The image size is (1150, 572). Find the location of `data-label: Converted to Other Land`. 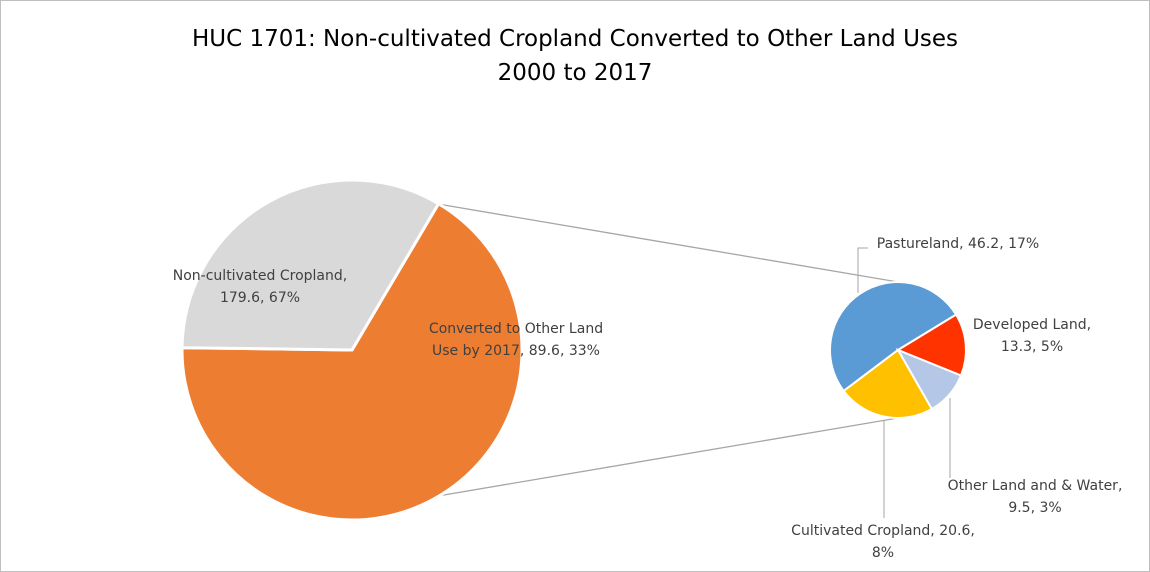

data-label: Converted to Other Land is located at coordinates (516, 329).